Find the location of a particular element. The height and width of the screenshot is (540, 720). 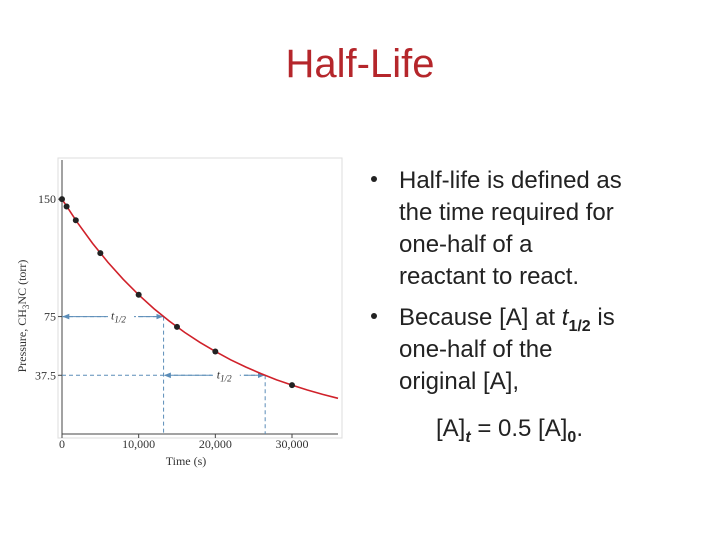

bullet-line: the time required for is located at coordinates (506, 212).